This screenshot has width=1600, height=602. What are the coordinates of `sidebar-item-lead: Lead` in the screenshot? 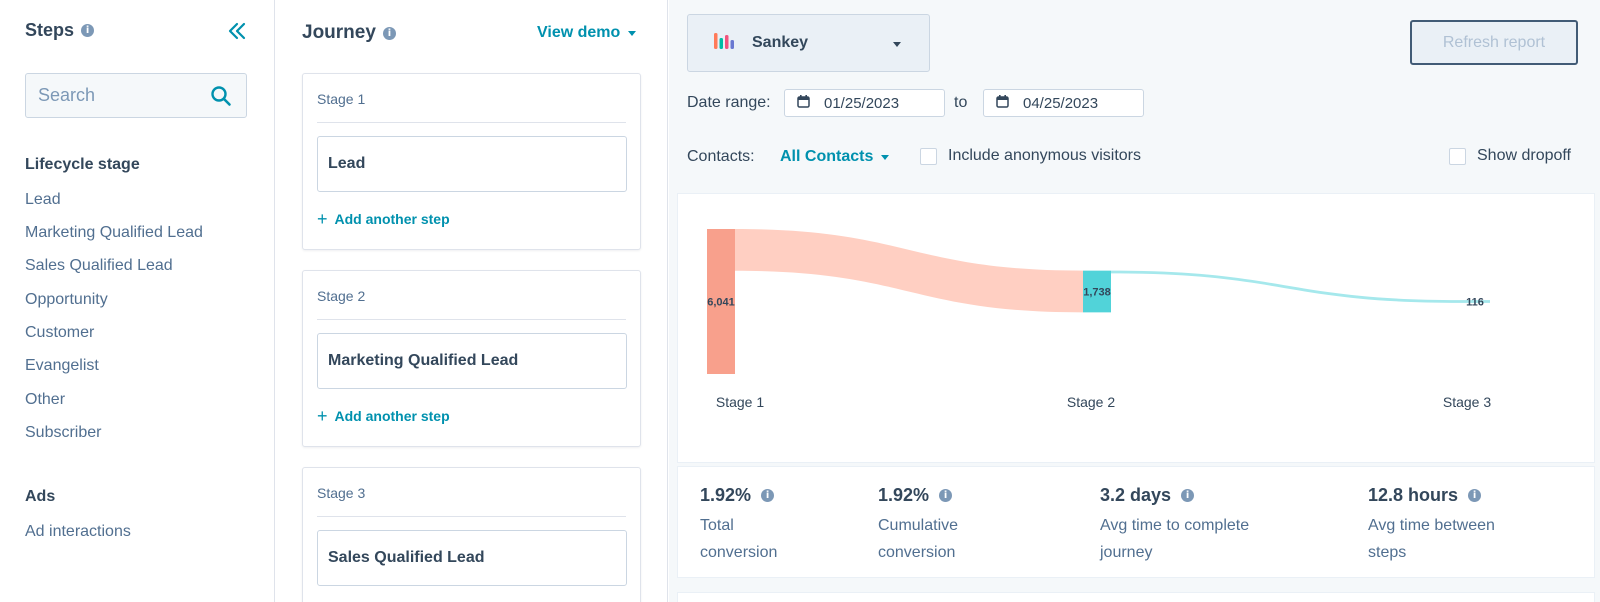 It's located at (43, 199).